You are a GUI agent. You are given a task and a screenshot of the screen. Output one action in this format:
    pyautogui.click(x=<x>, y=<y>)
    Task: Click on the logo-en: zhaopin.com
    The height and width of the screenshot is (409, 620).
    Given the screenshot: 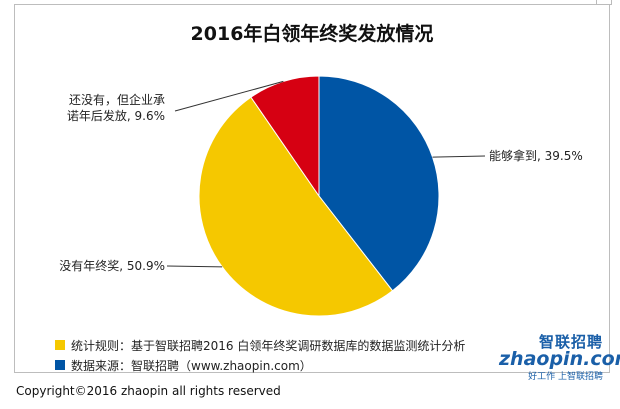 What is the action you would take?
    pyautogui.click(x=559, y=359)
    